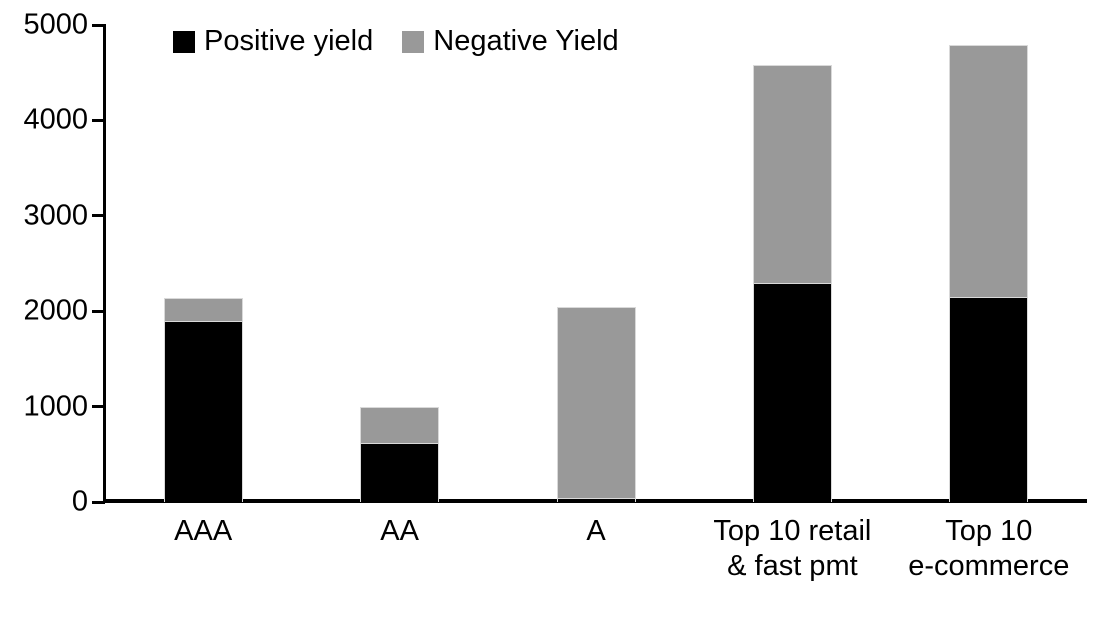  Describe the element at coordinates (104, 263) in the screenshot. I see `y-axis-line` at that location.